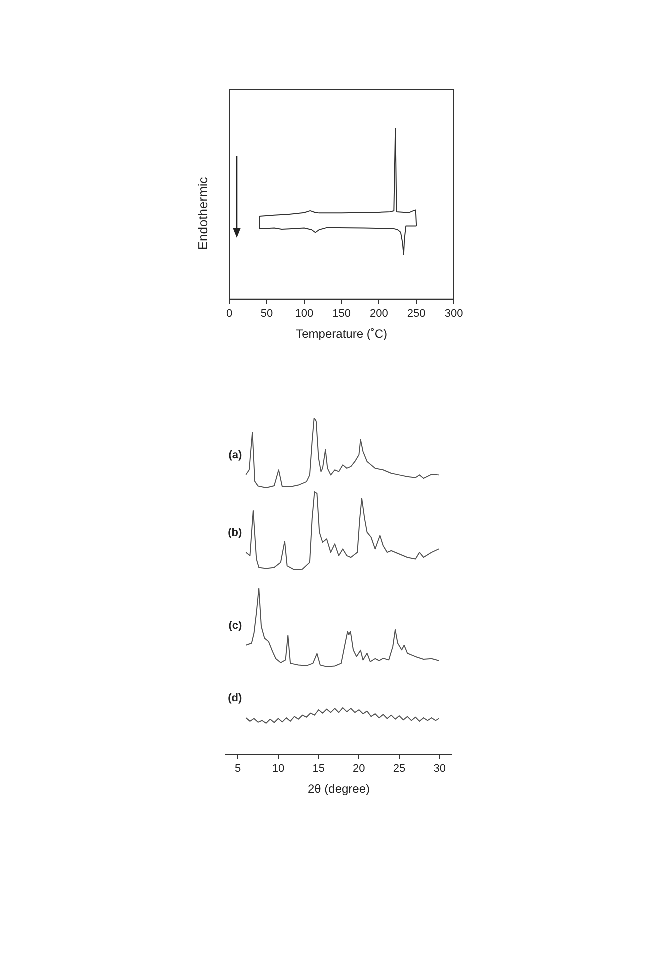 This screenshot has height=960, width=672. What do you see at coordinates (359, 769) in the screenshot?
I see `x-tick-label: 20` at bounding box center [359, 769].